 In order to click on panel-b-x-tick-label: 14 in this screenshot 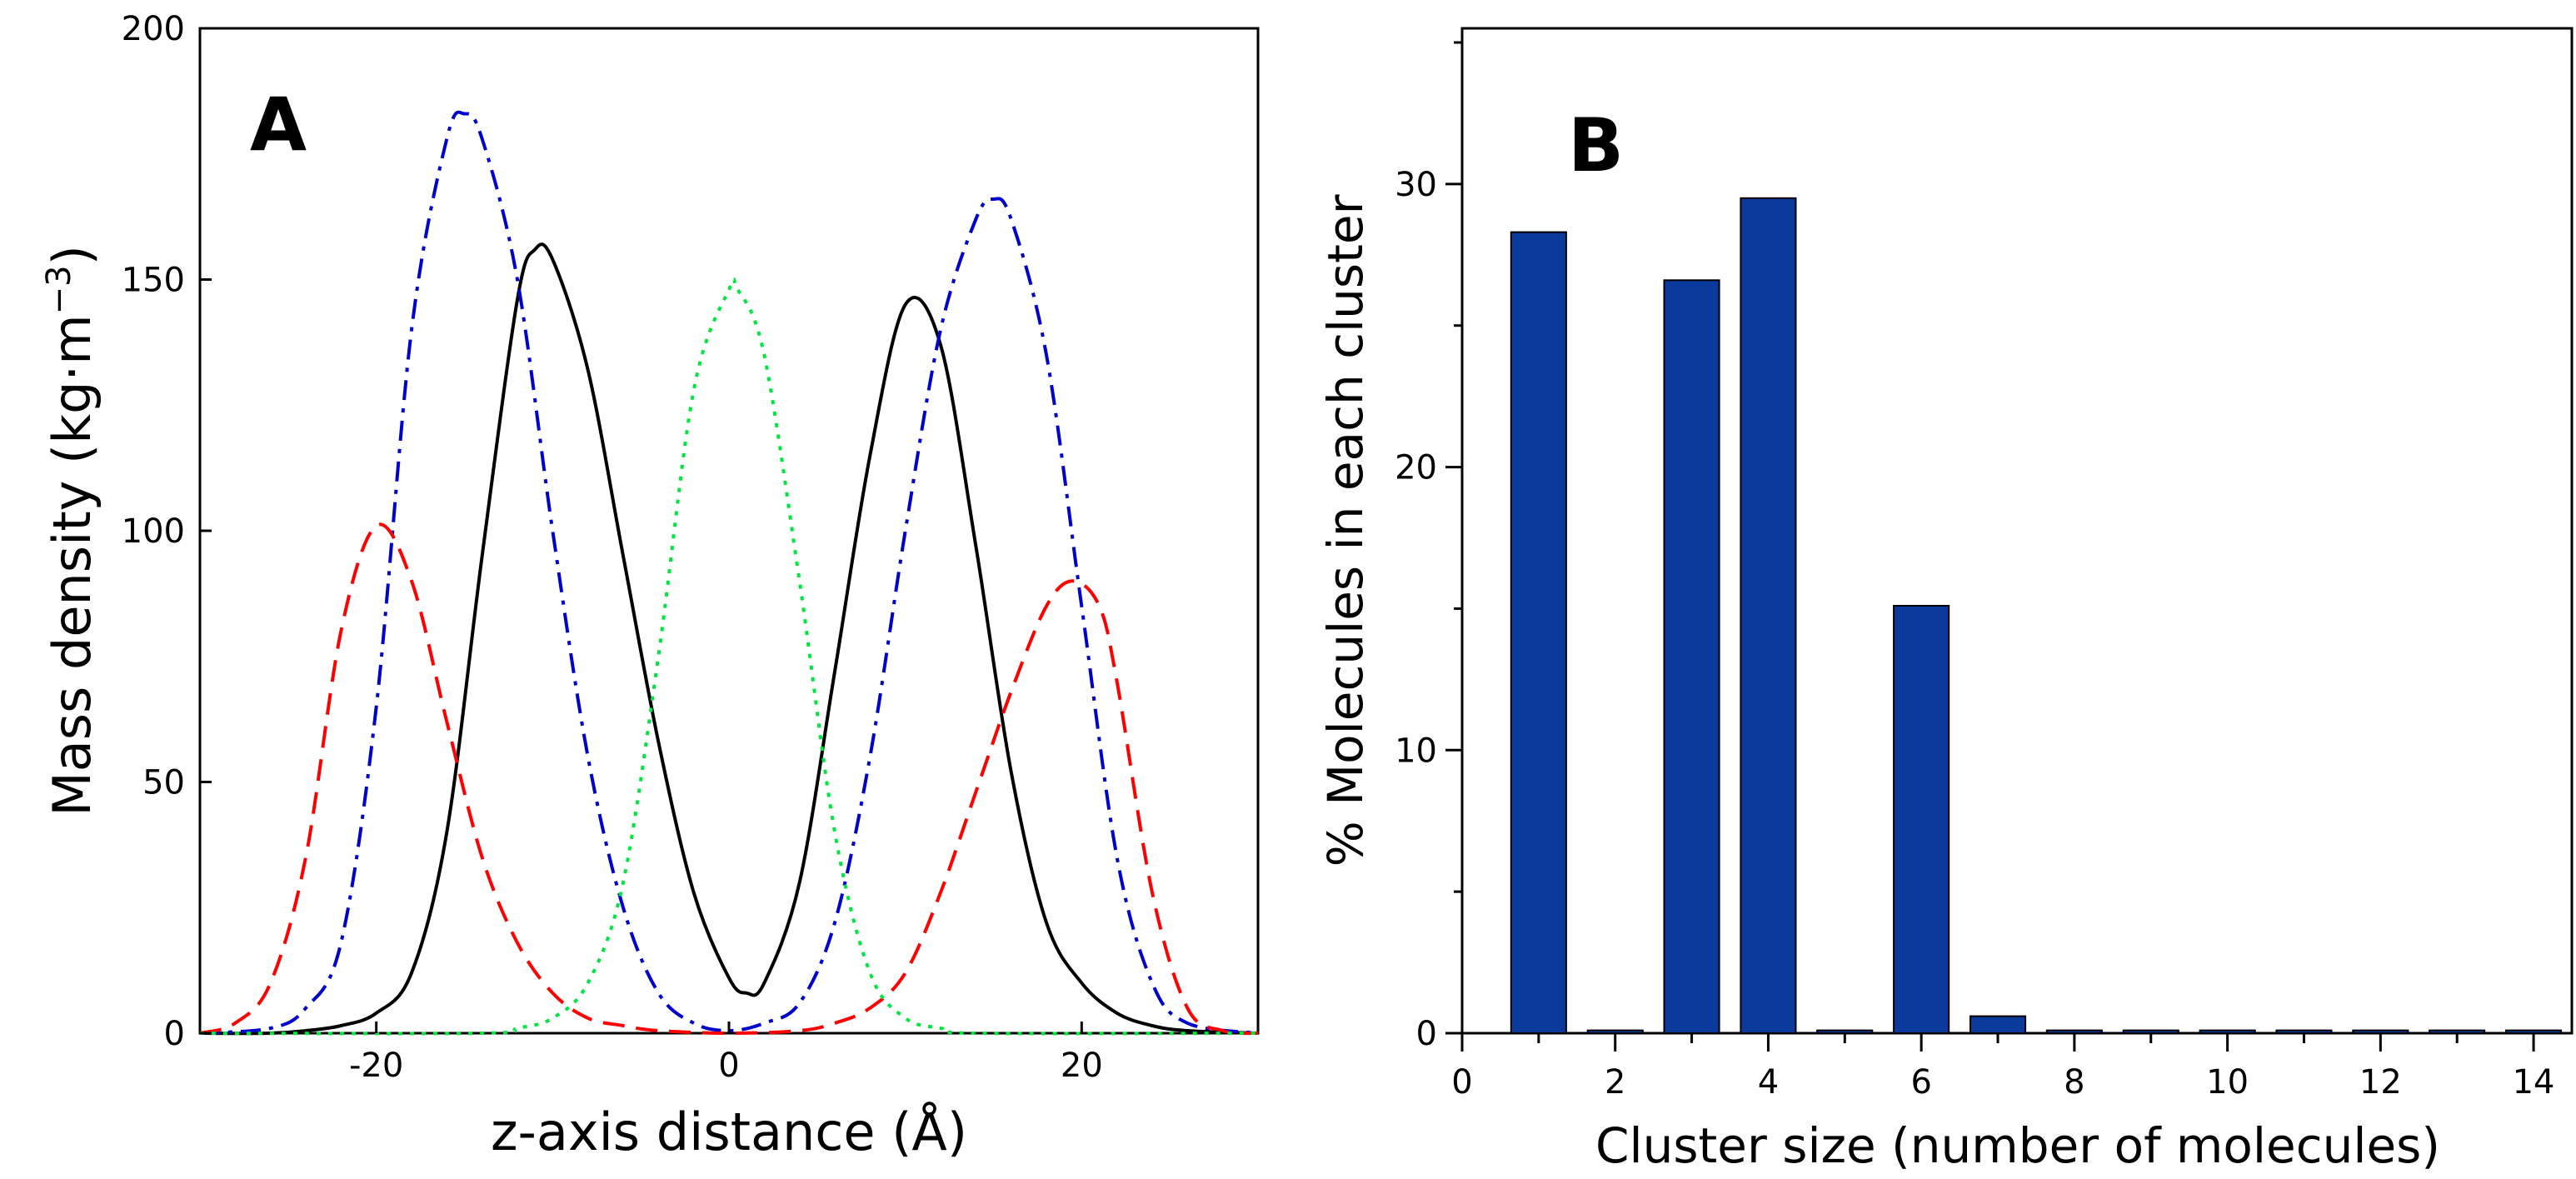, I will do `click(2534, 1082)`.